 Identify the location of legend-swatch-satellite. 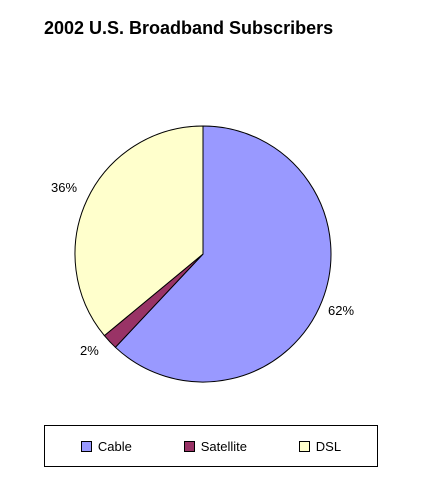
(189, 446).